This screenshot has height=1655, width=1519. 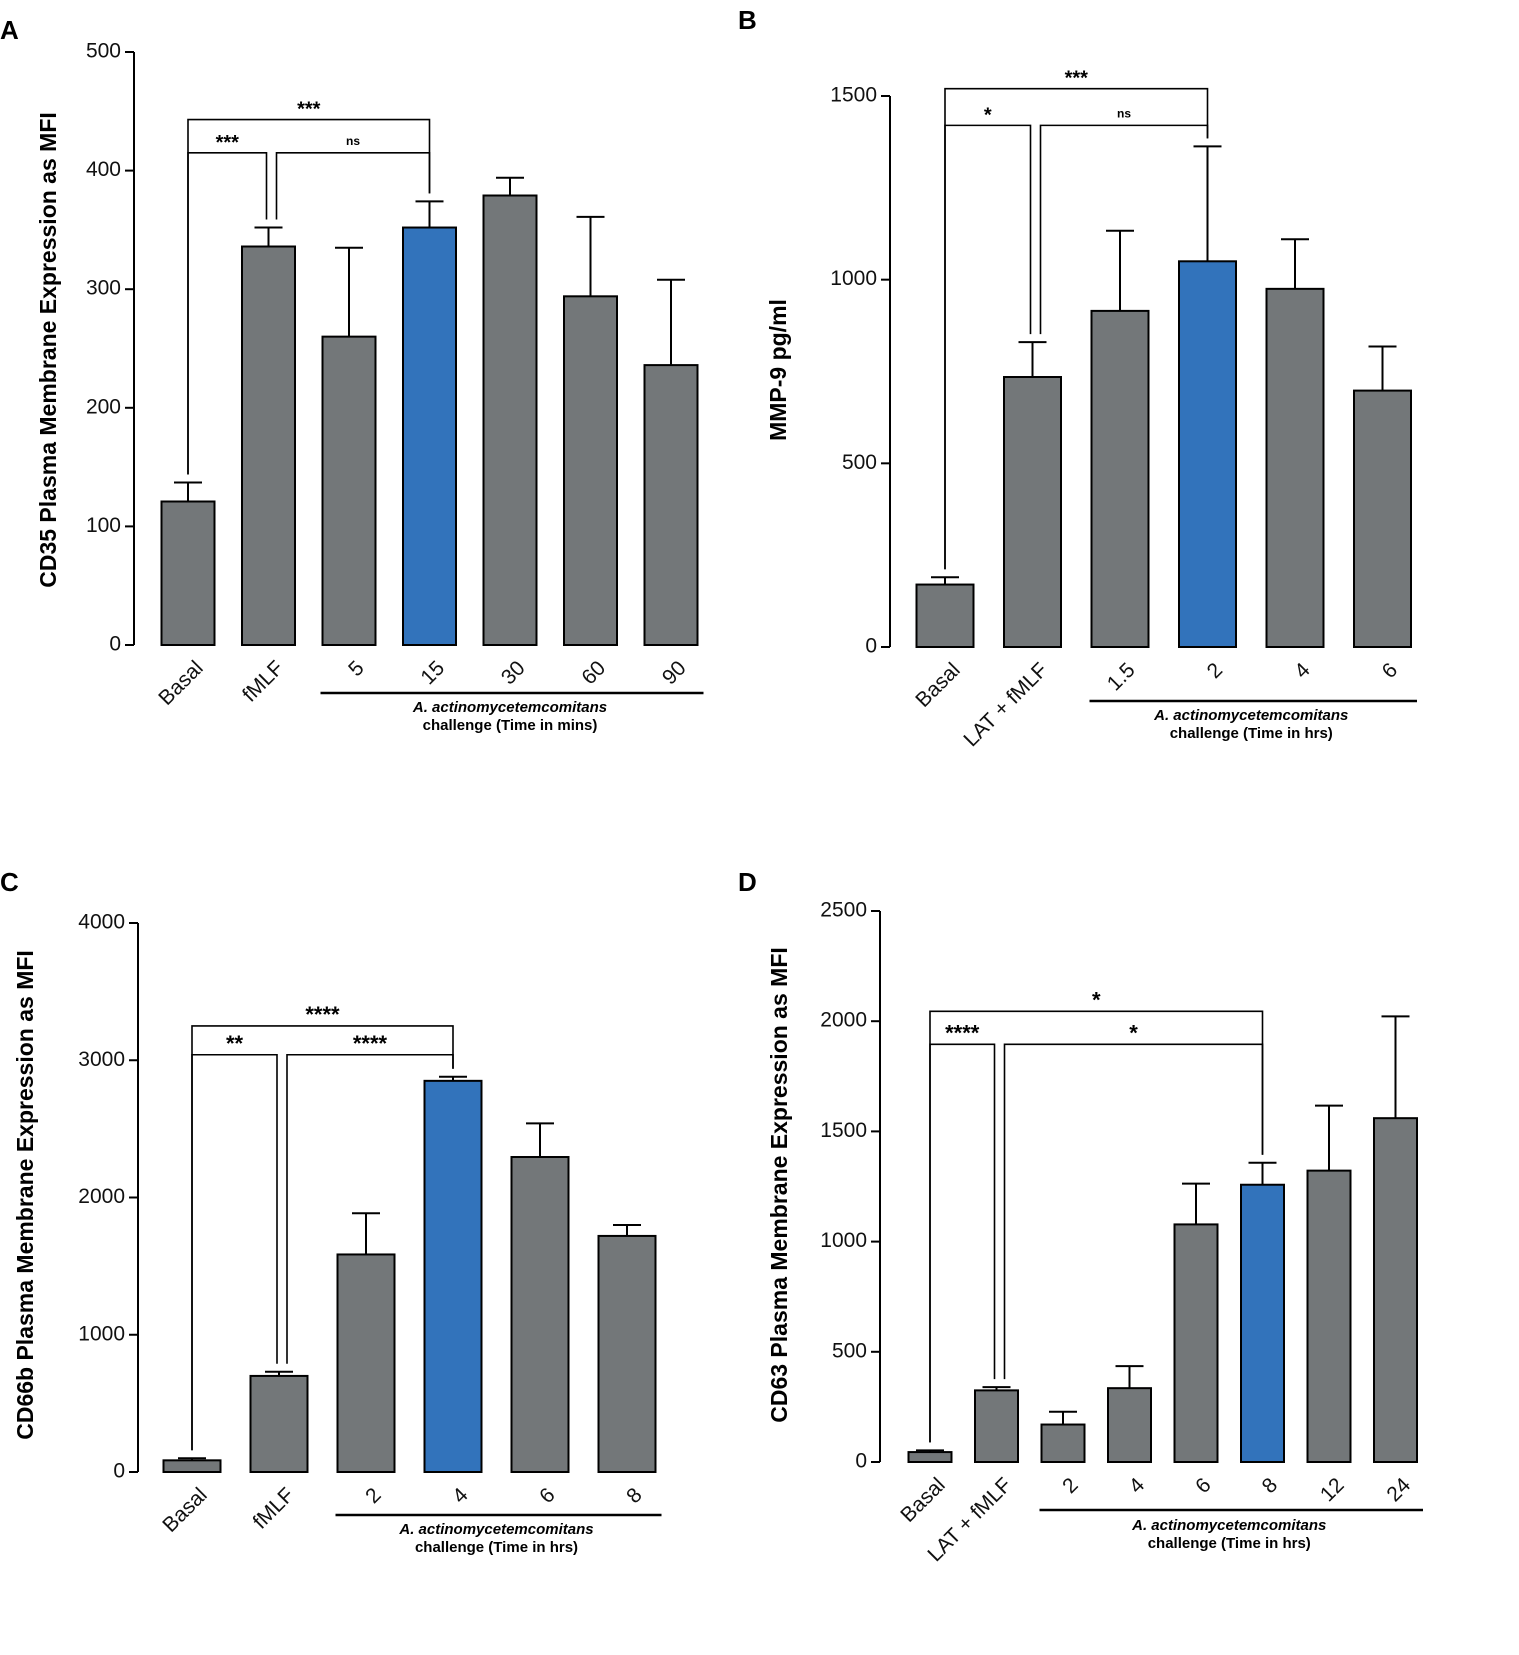 What do you see at coordinates (9, 30) in the screenshot?
I see `panel-label: A` at bounding box center [9, 30].